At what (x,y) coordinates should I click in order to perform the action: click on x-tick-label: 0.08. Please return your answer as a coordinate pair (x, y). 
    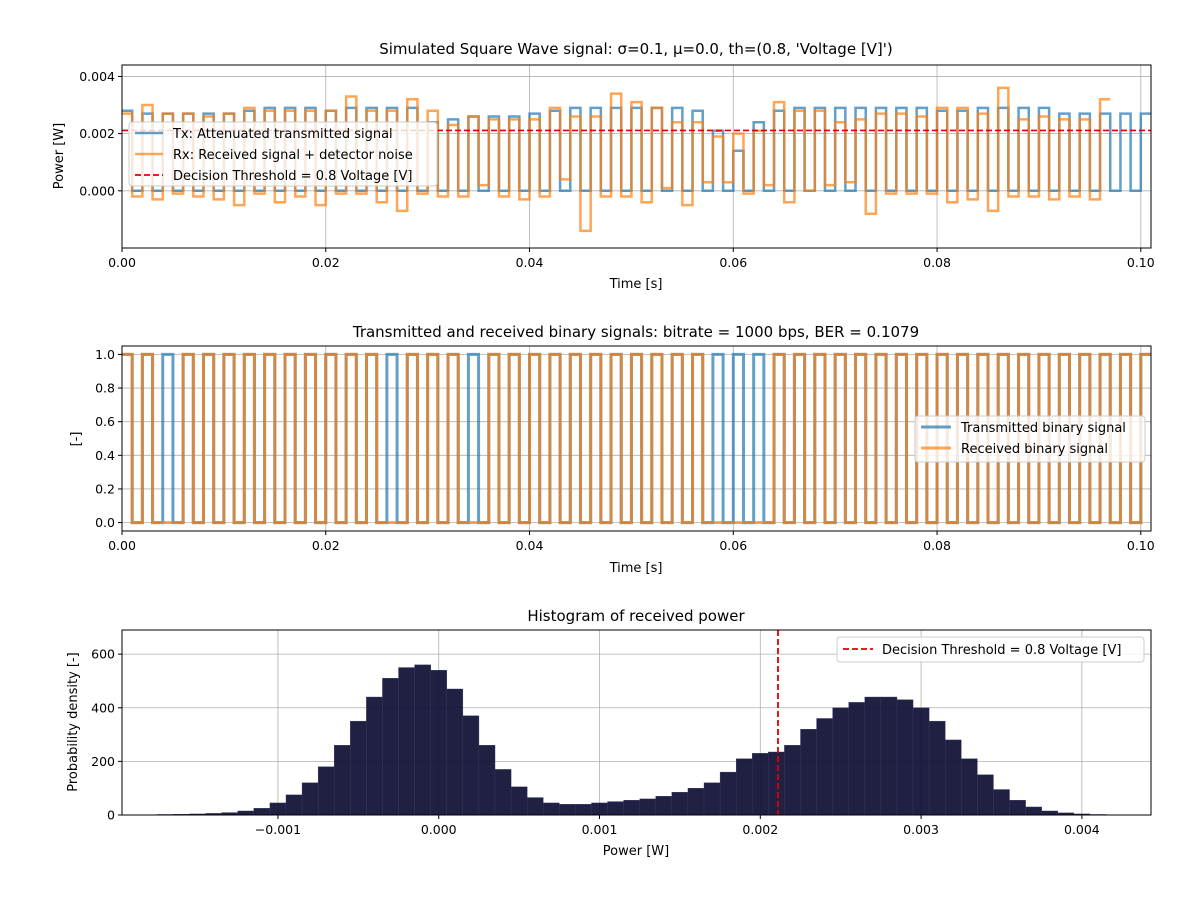
    Looking at the image, I should click on (937, 545).